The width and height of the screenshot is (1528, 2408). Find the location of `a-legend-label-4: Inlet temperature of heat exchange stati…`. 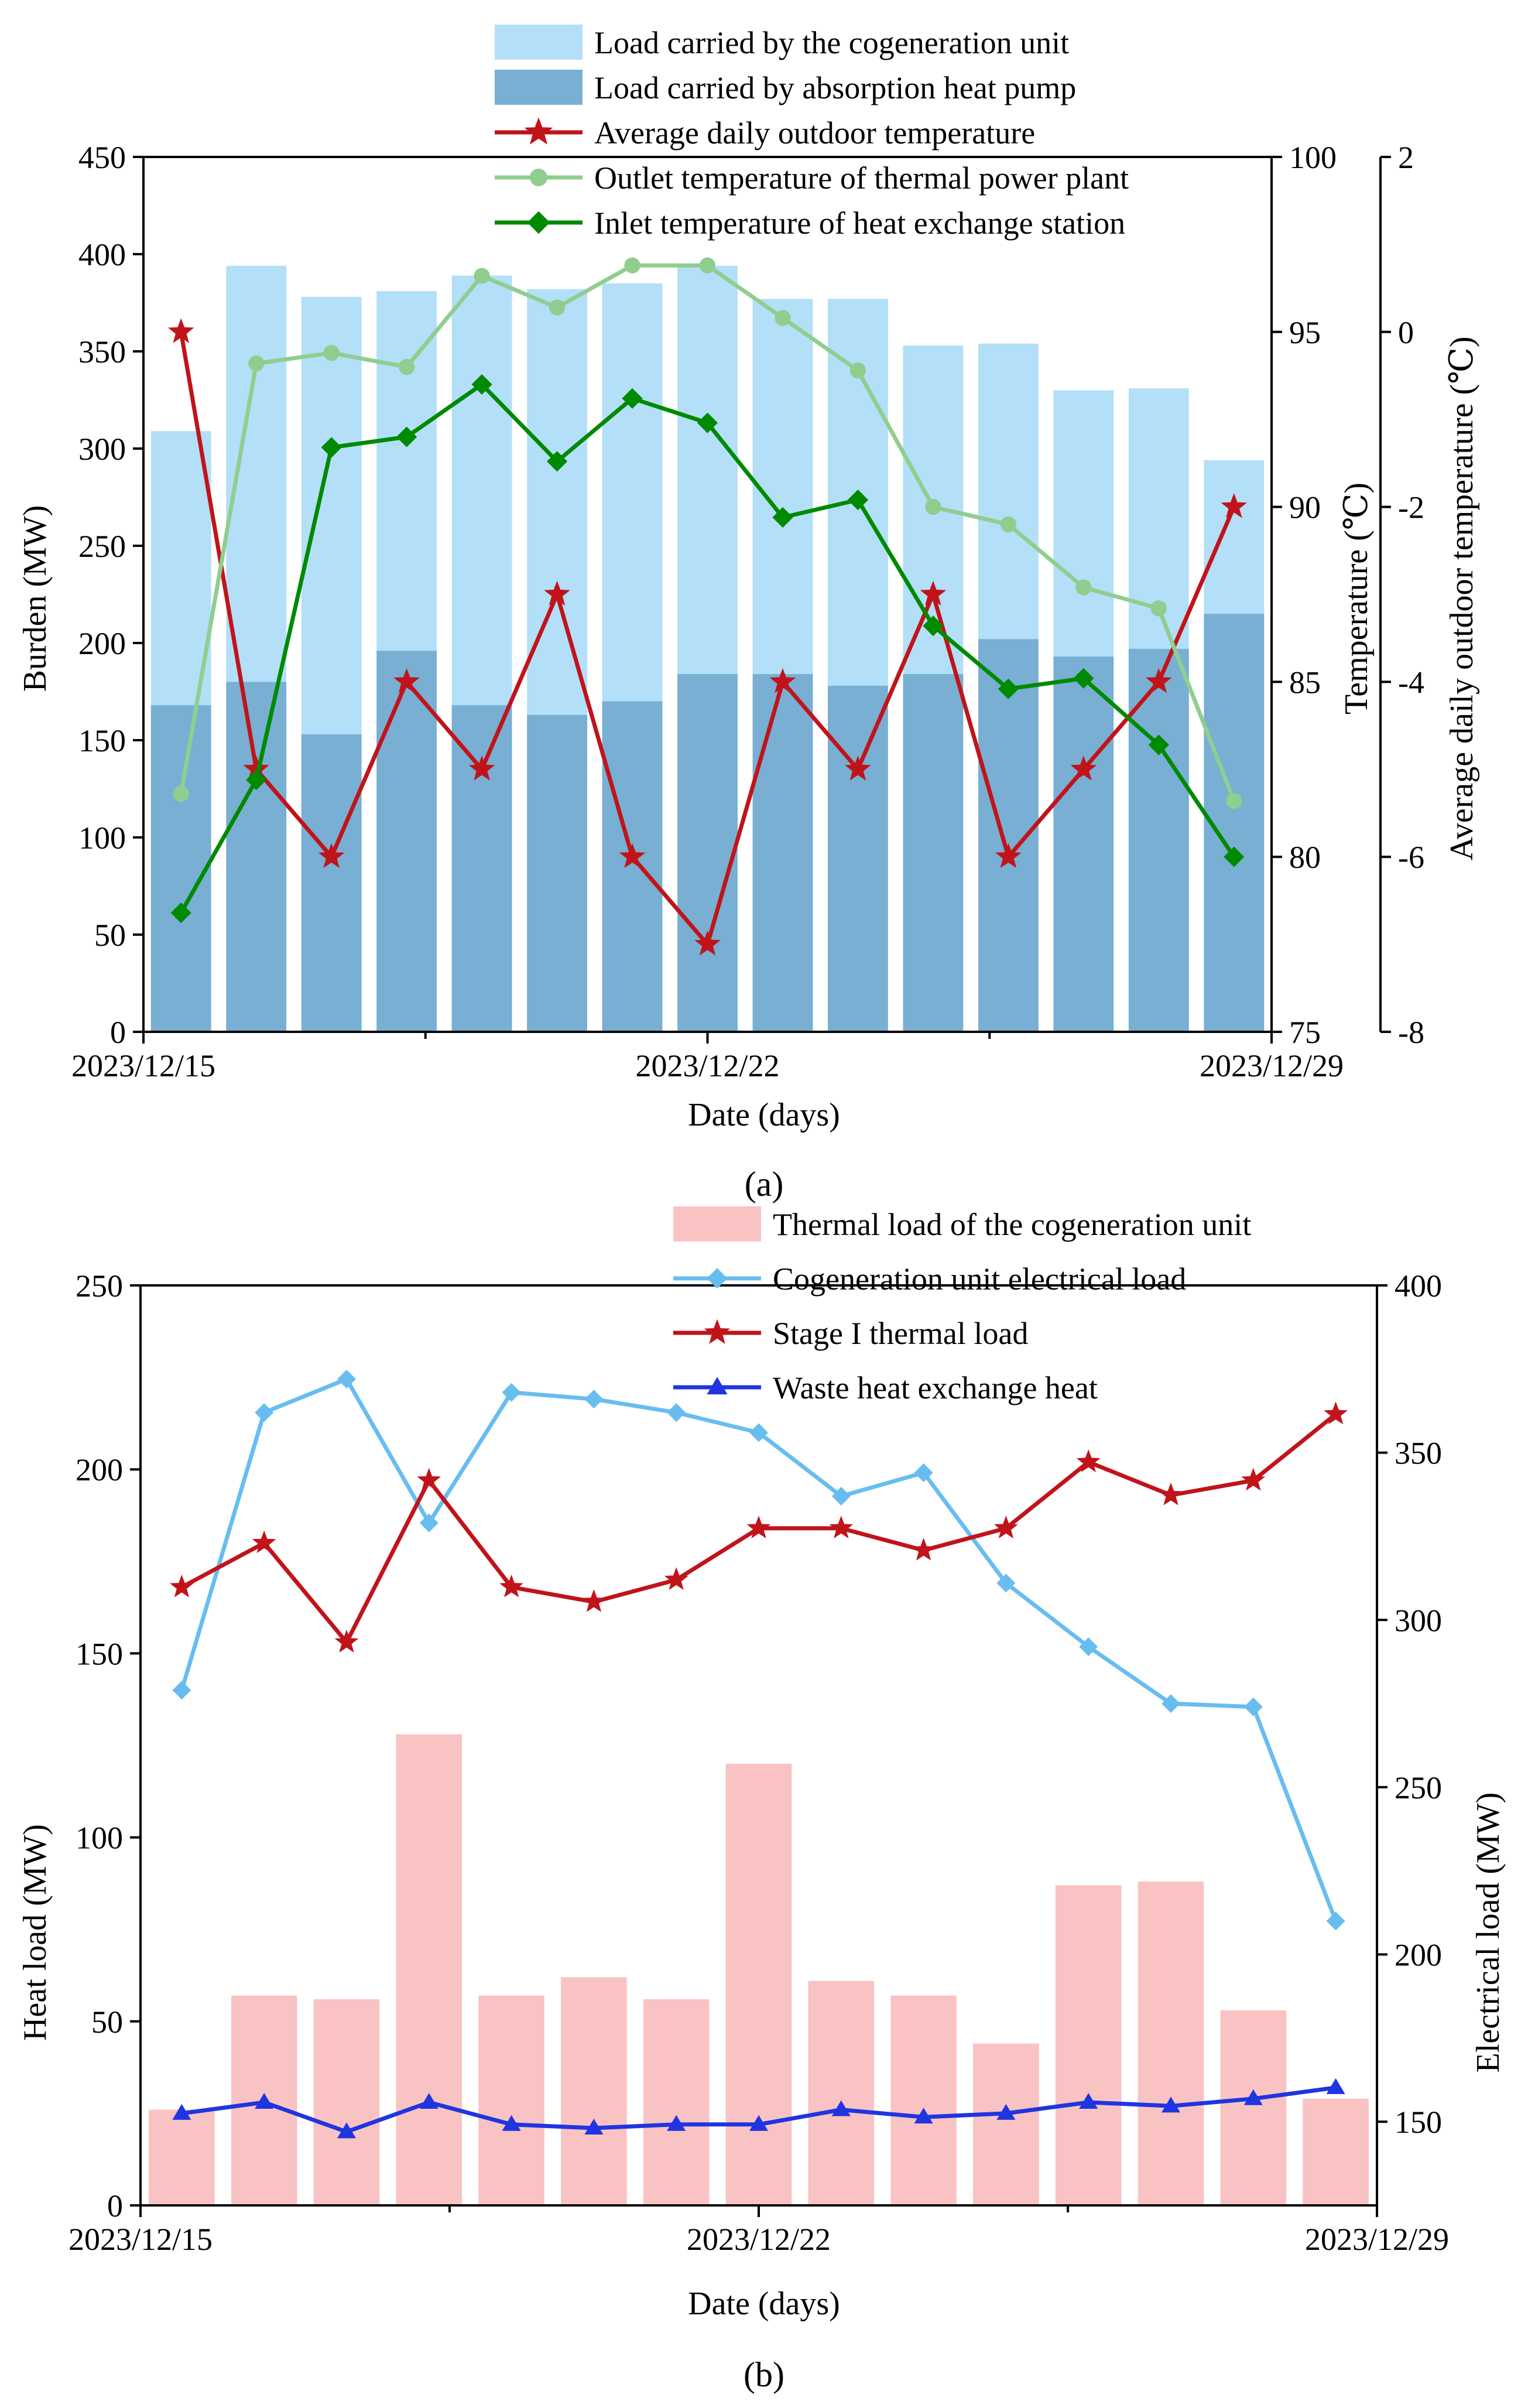

a-legend-label-4: Inlet temperature of heat exchange stati… is located at coordinates (859, 224).